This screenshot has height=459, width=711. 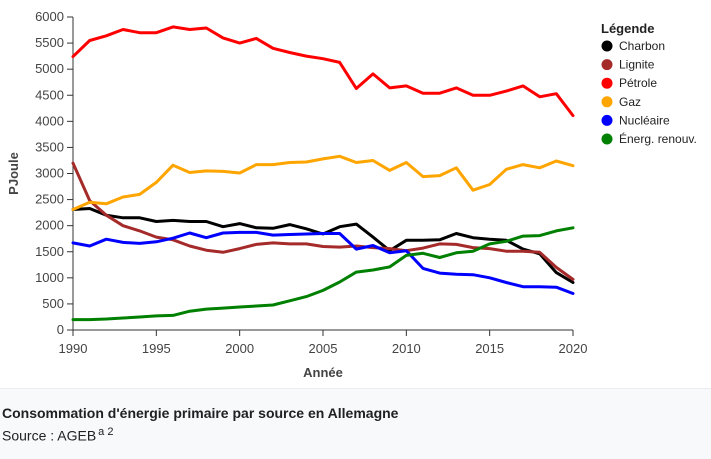 I want to click on y-tick-label: 2500, so click(x=49, y=199).